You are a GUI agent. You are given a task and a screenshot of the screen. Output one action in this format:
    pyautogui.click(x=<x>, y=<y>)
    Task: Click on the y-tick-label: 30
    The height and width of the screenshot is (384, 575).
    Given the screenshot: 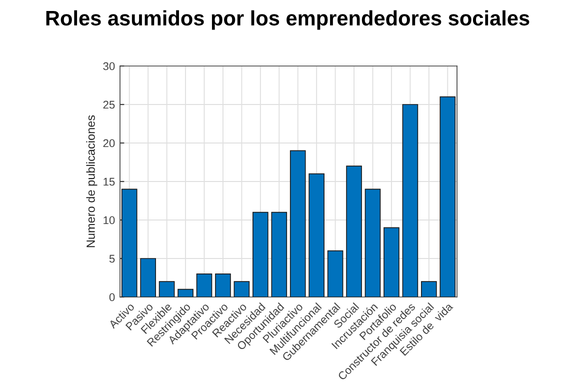 What is the action you would take?
    pyautogui.click(x=109, y=66)
    